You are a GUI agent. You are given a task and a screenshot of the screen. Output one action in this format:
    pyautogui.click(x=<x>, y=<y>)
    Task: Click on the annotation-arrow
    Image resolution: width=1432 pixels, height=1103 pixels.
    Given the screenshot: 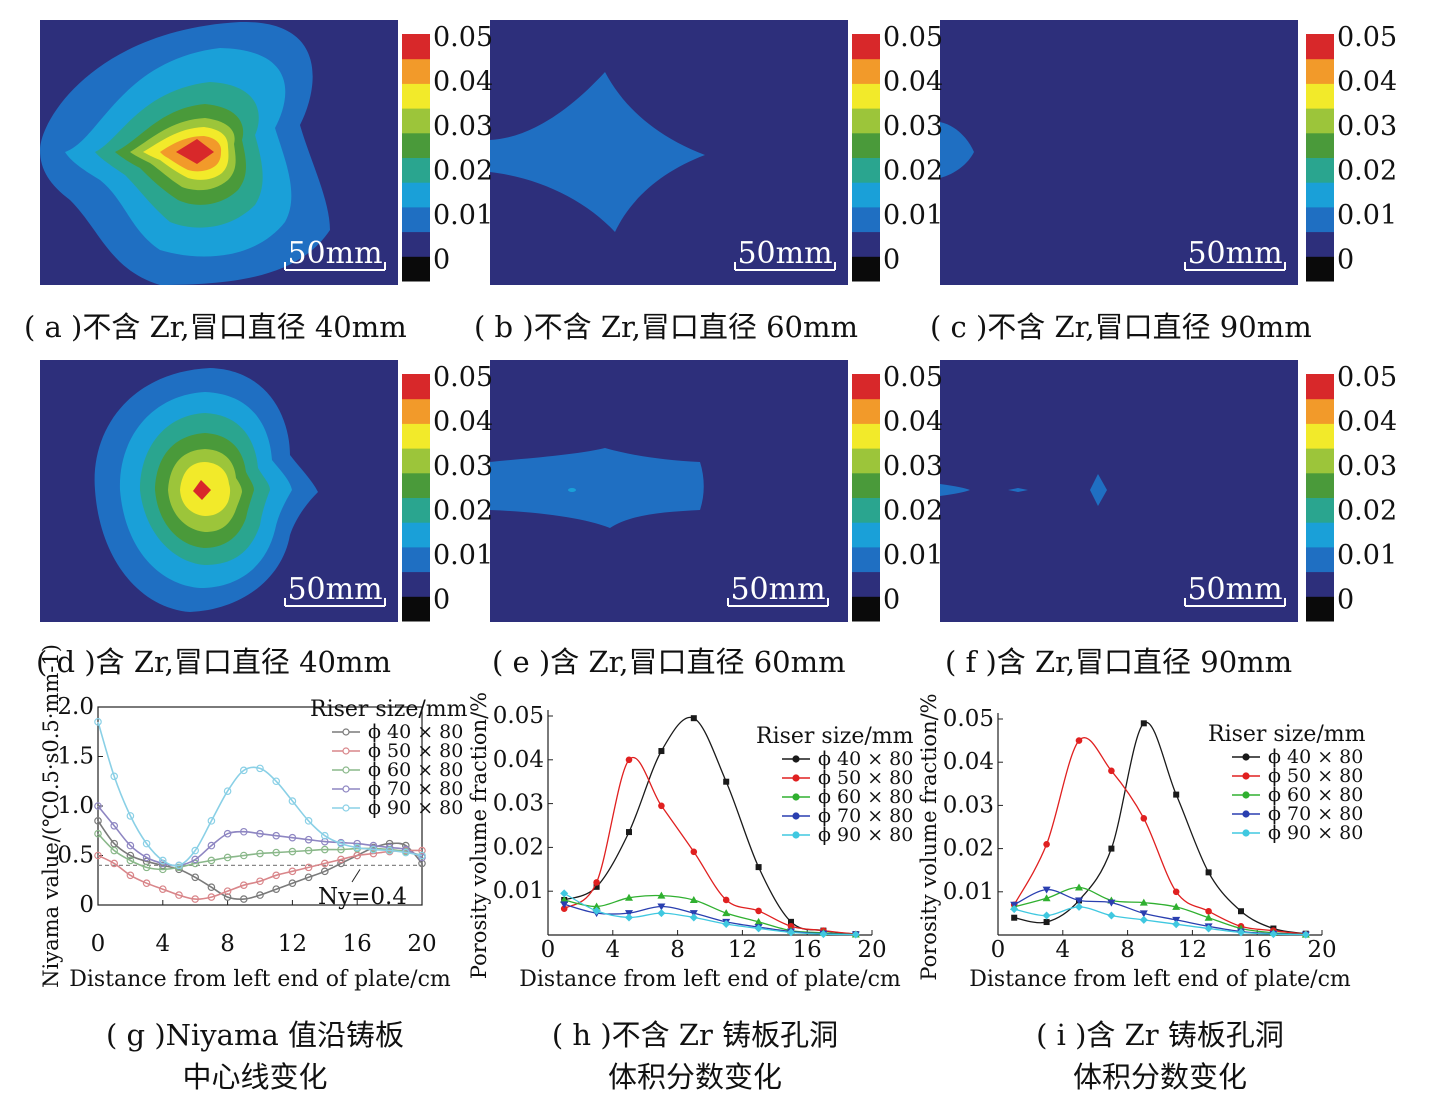 What is the action you would take?
    pyautogui.click(x=356, y=876)
    